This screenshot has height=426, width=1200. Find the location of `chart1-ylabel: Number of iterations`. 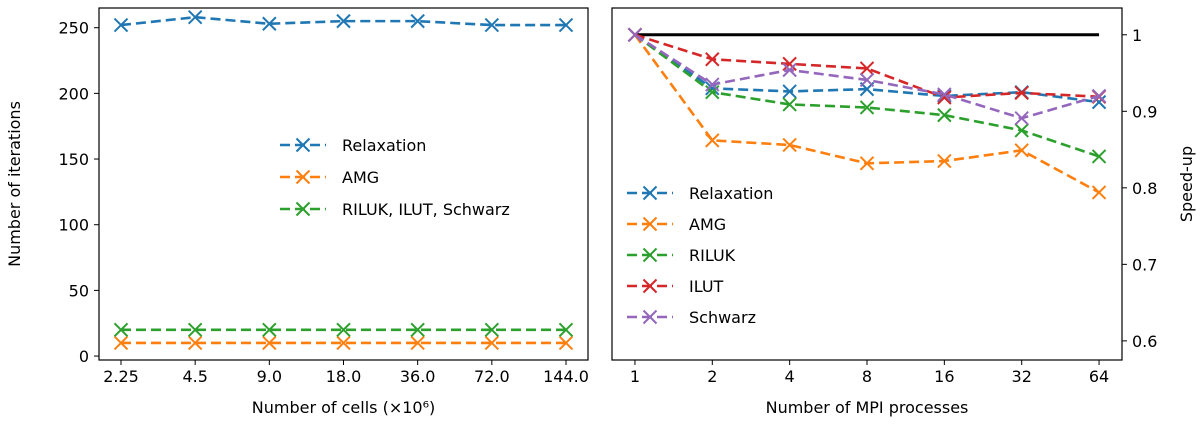

chart1-ylabel: Number of iterations is located at coordinates (14, 184).